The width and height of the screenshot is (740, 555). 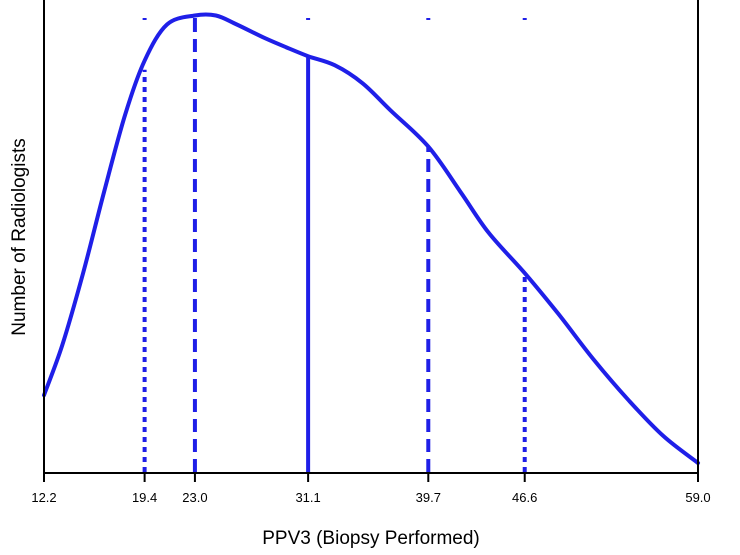 What do you see at coordinates (697, 497) in the screenshot?
I see `x-tick-label: 59.0` at bounding box center [697, 497].